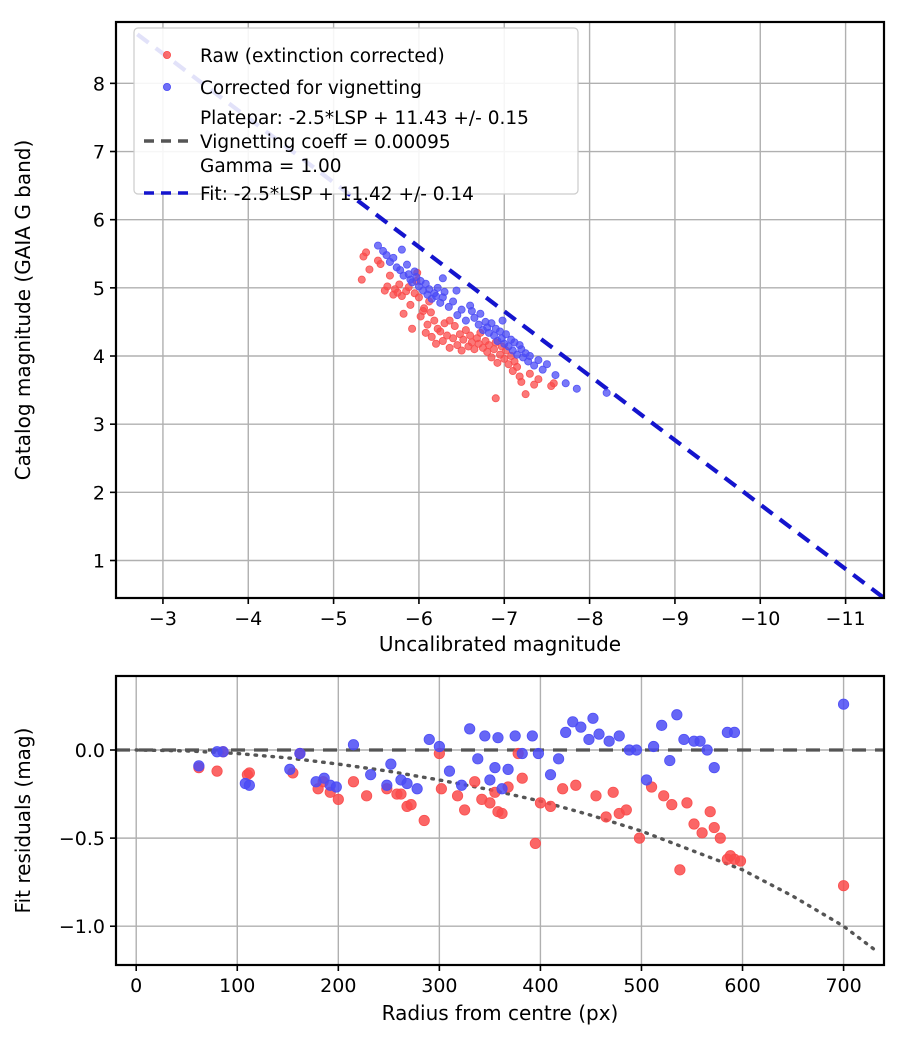 The width and height of the screenshot is (900, 1050). I want to click on top-ytick-label: 7, so click(99, 153).